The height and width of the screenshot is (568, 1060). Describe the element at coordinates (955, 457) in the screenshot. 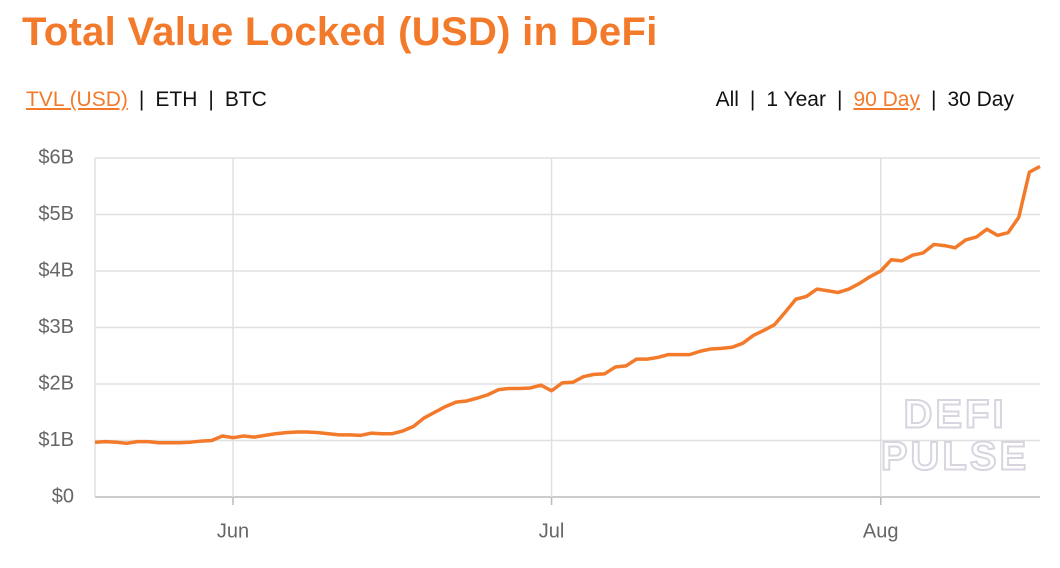

I see `watermark: PULSE` at that location.